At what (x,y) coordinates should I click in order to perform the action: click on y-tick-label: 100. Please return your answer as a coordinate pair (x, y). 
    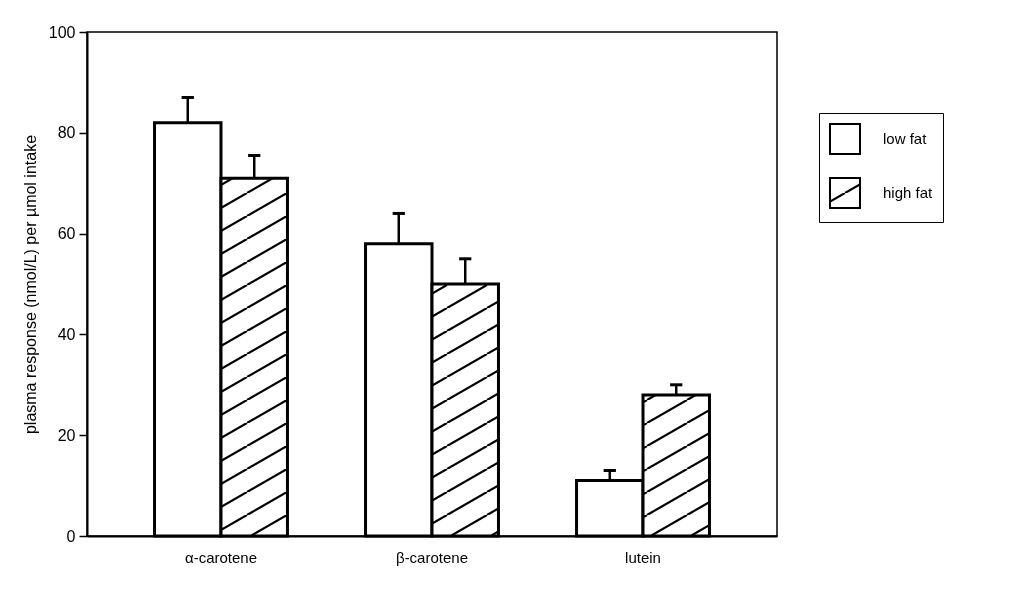
    Looking at the image, I should click on (62, 32).